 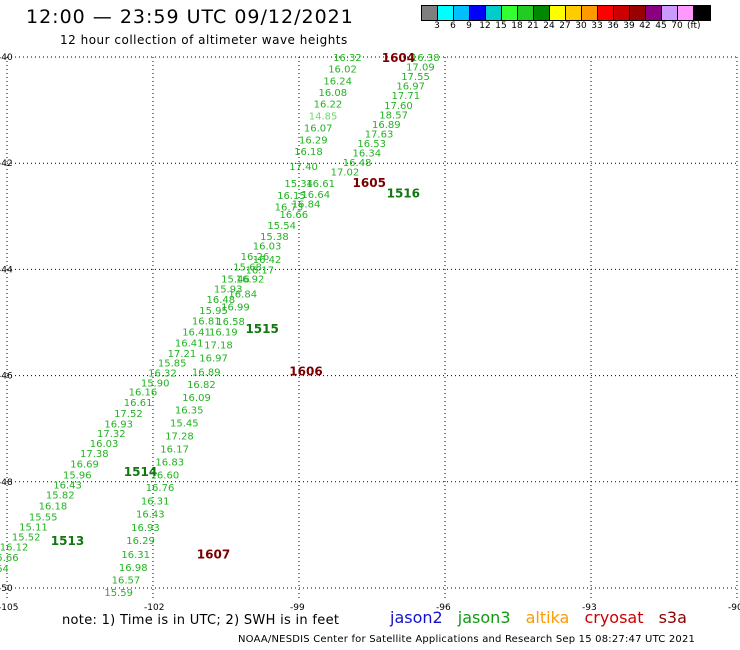 I want to click on swh-value-label: 15.95, so click(x=213, y=311).